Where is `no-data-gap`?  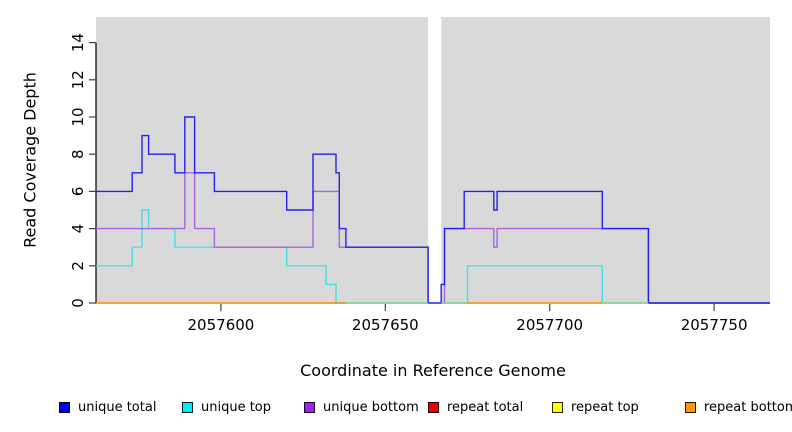
no-data-gap is located at coordinates (435, 160).